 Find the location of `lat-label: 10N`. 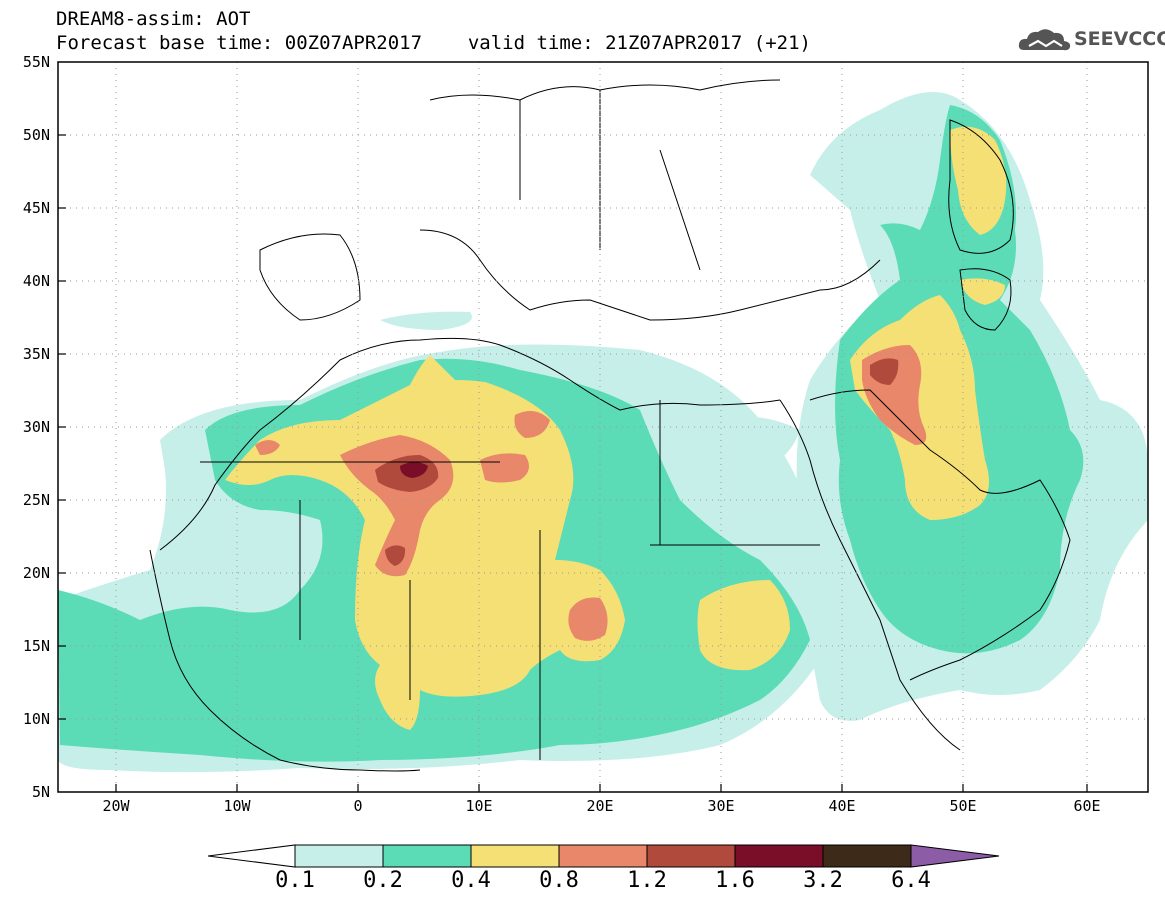

lat-label: 10N is located at coordinates (36, 719).